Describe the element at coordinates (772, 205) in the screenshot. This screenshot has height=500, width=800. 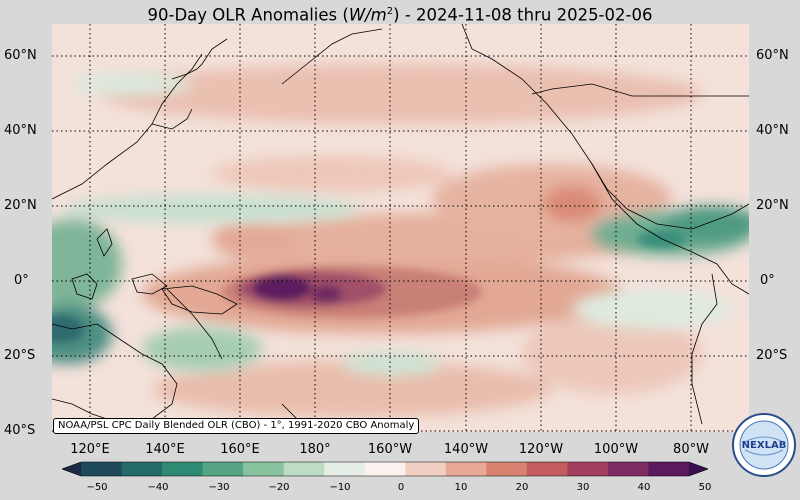
I see `lat-label-20n-right: 20°N` at that location.